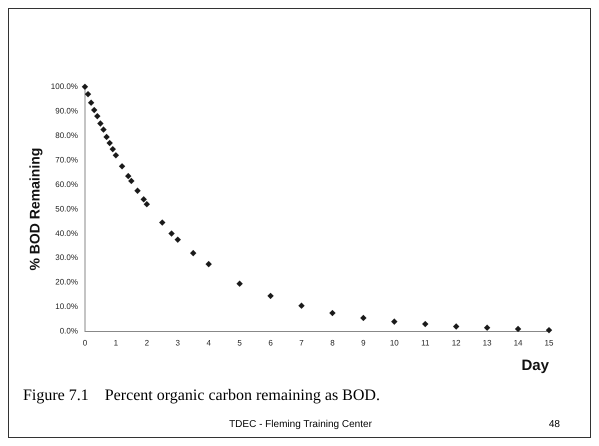 The image size is (599, 446). What do you see at coordinates (66, 209) in the screenshot?
I see `y-tick-label: 50.0%` at bounding box center [66, 209].